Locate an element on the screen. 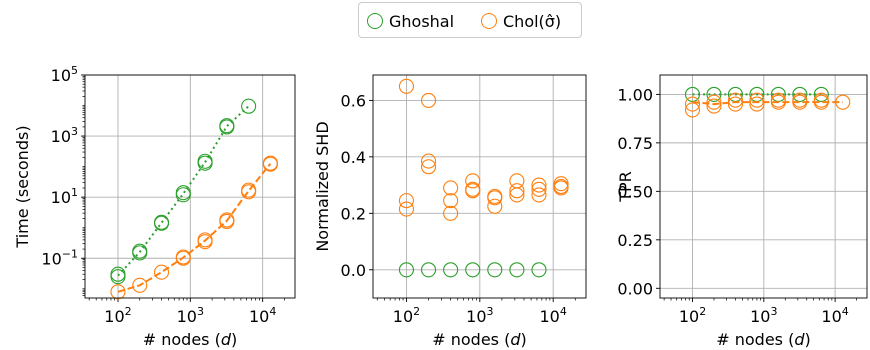 The image size is (870, 350). y-tick-label: 1.00 is located at coordinates (635, 94).